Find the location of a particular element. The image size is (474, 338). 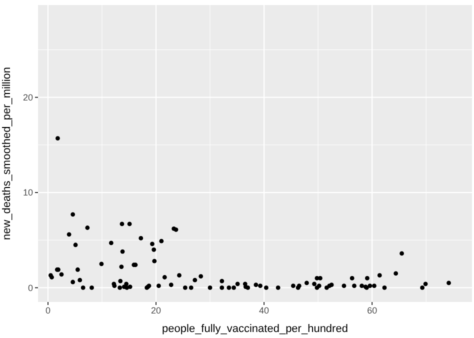

x-tick-label: 0 is located at coordinates (47, 310).